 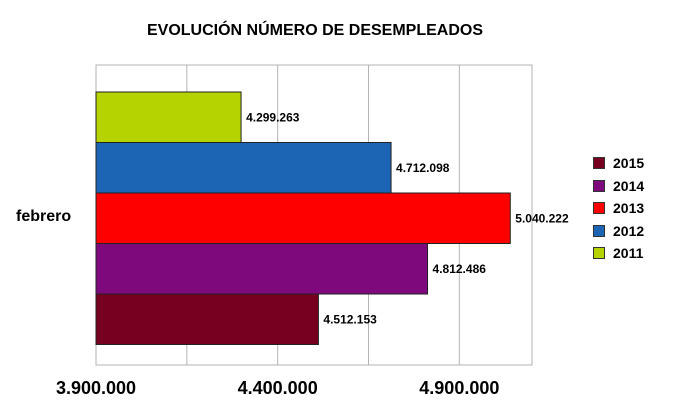 What do you see at coordinates (460, 269) in the screenshot?
I see `data-label-2014: 4.812.486` at bounding box center [460, 269].